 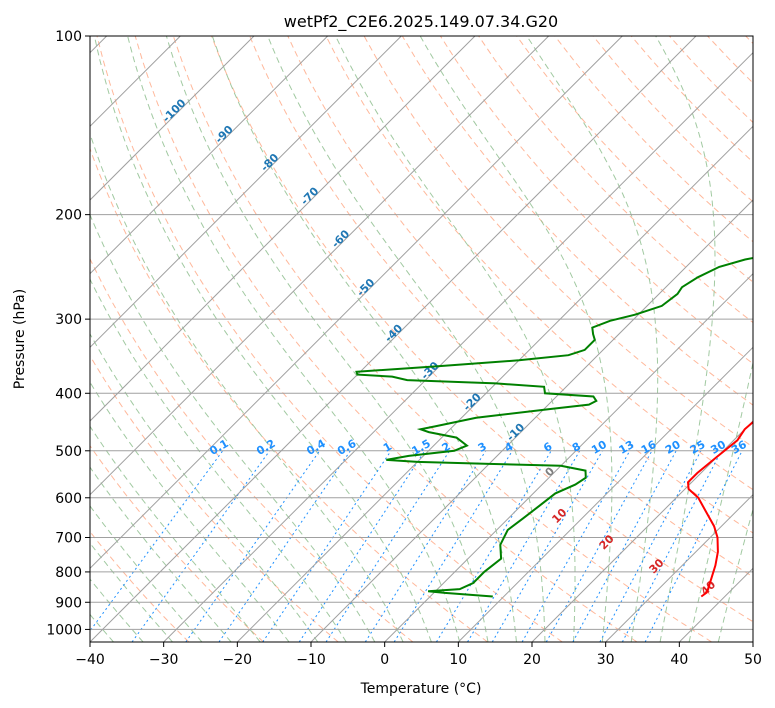 What do you see at coordinates (458, 660) in the screenshot?
I see `x-tick-label: 10` at bounding box center [458, 660].